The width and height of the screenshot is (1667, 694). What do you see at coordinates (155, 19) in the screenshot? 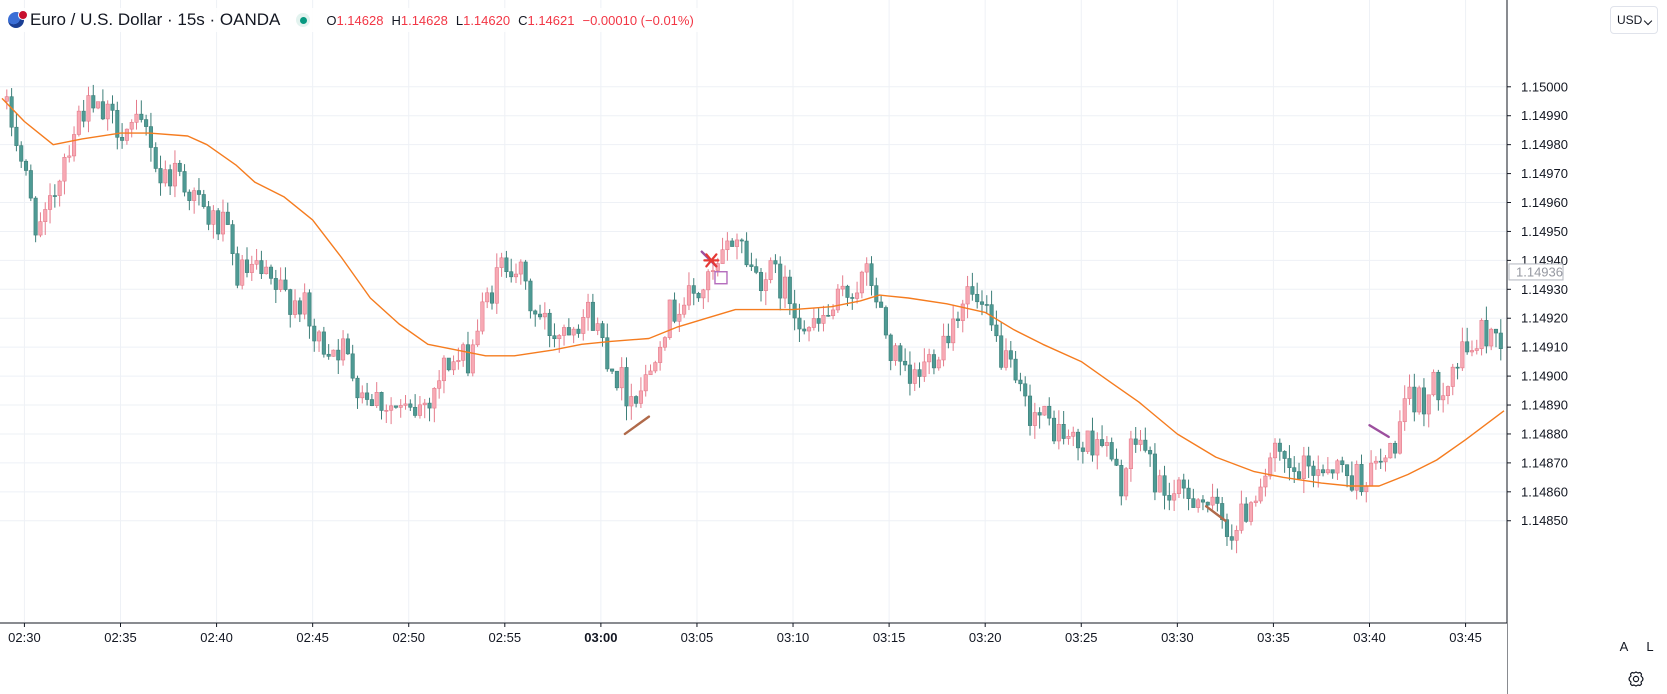
I see `symbol-title: Euro / U.S. Dollar · 15s · OANDA` at bounding box center [155, 19].